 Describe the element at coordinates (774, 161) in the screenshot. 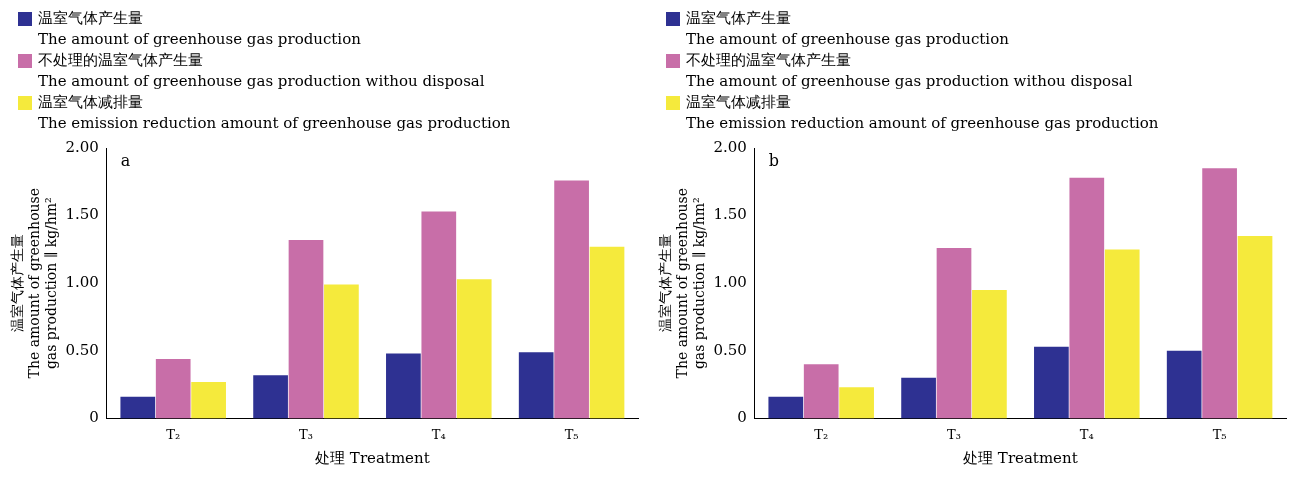

I see `annotation: b` at that location.